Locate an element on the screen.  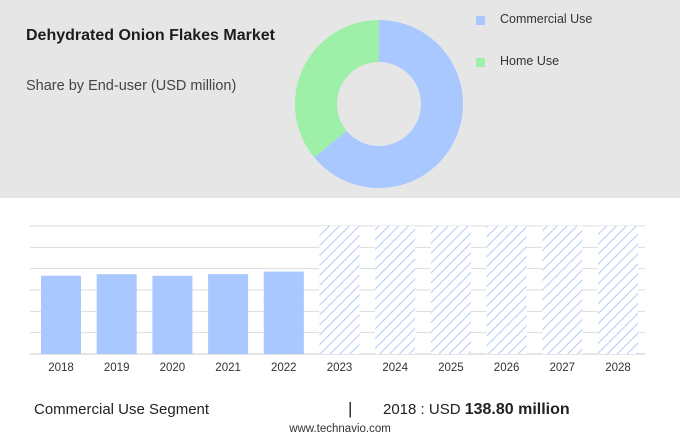
donut-slice-home-use is located at coordinates (337, 89).